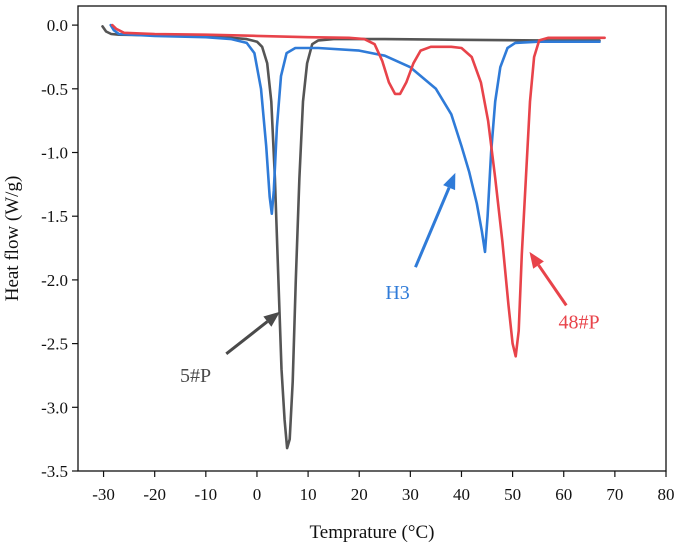 This screenshot has width=685, height=546. I want to click on x-tick-label: 20, so click(359, 494).